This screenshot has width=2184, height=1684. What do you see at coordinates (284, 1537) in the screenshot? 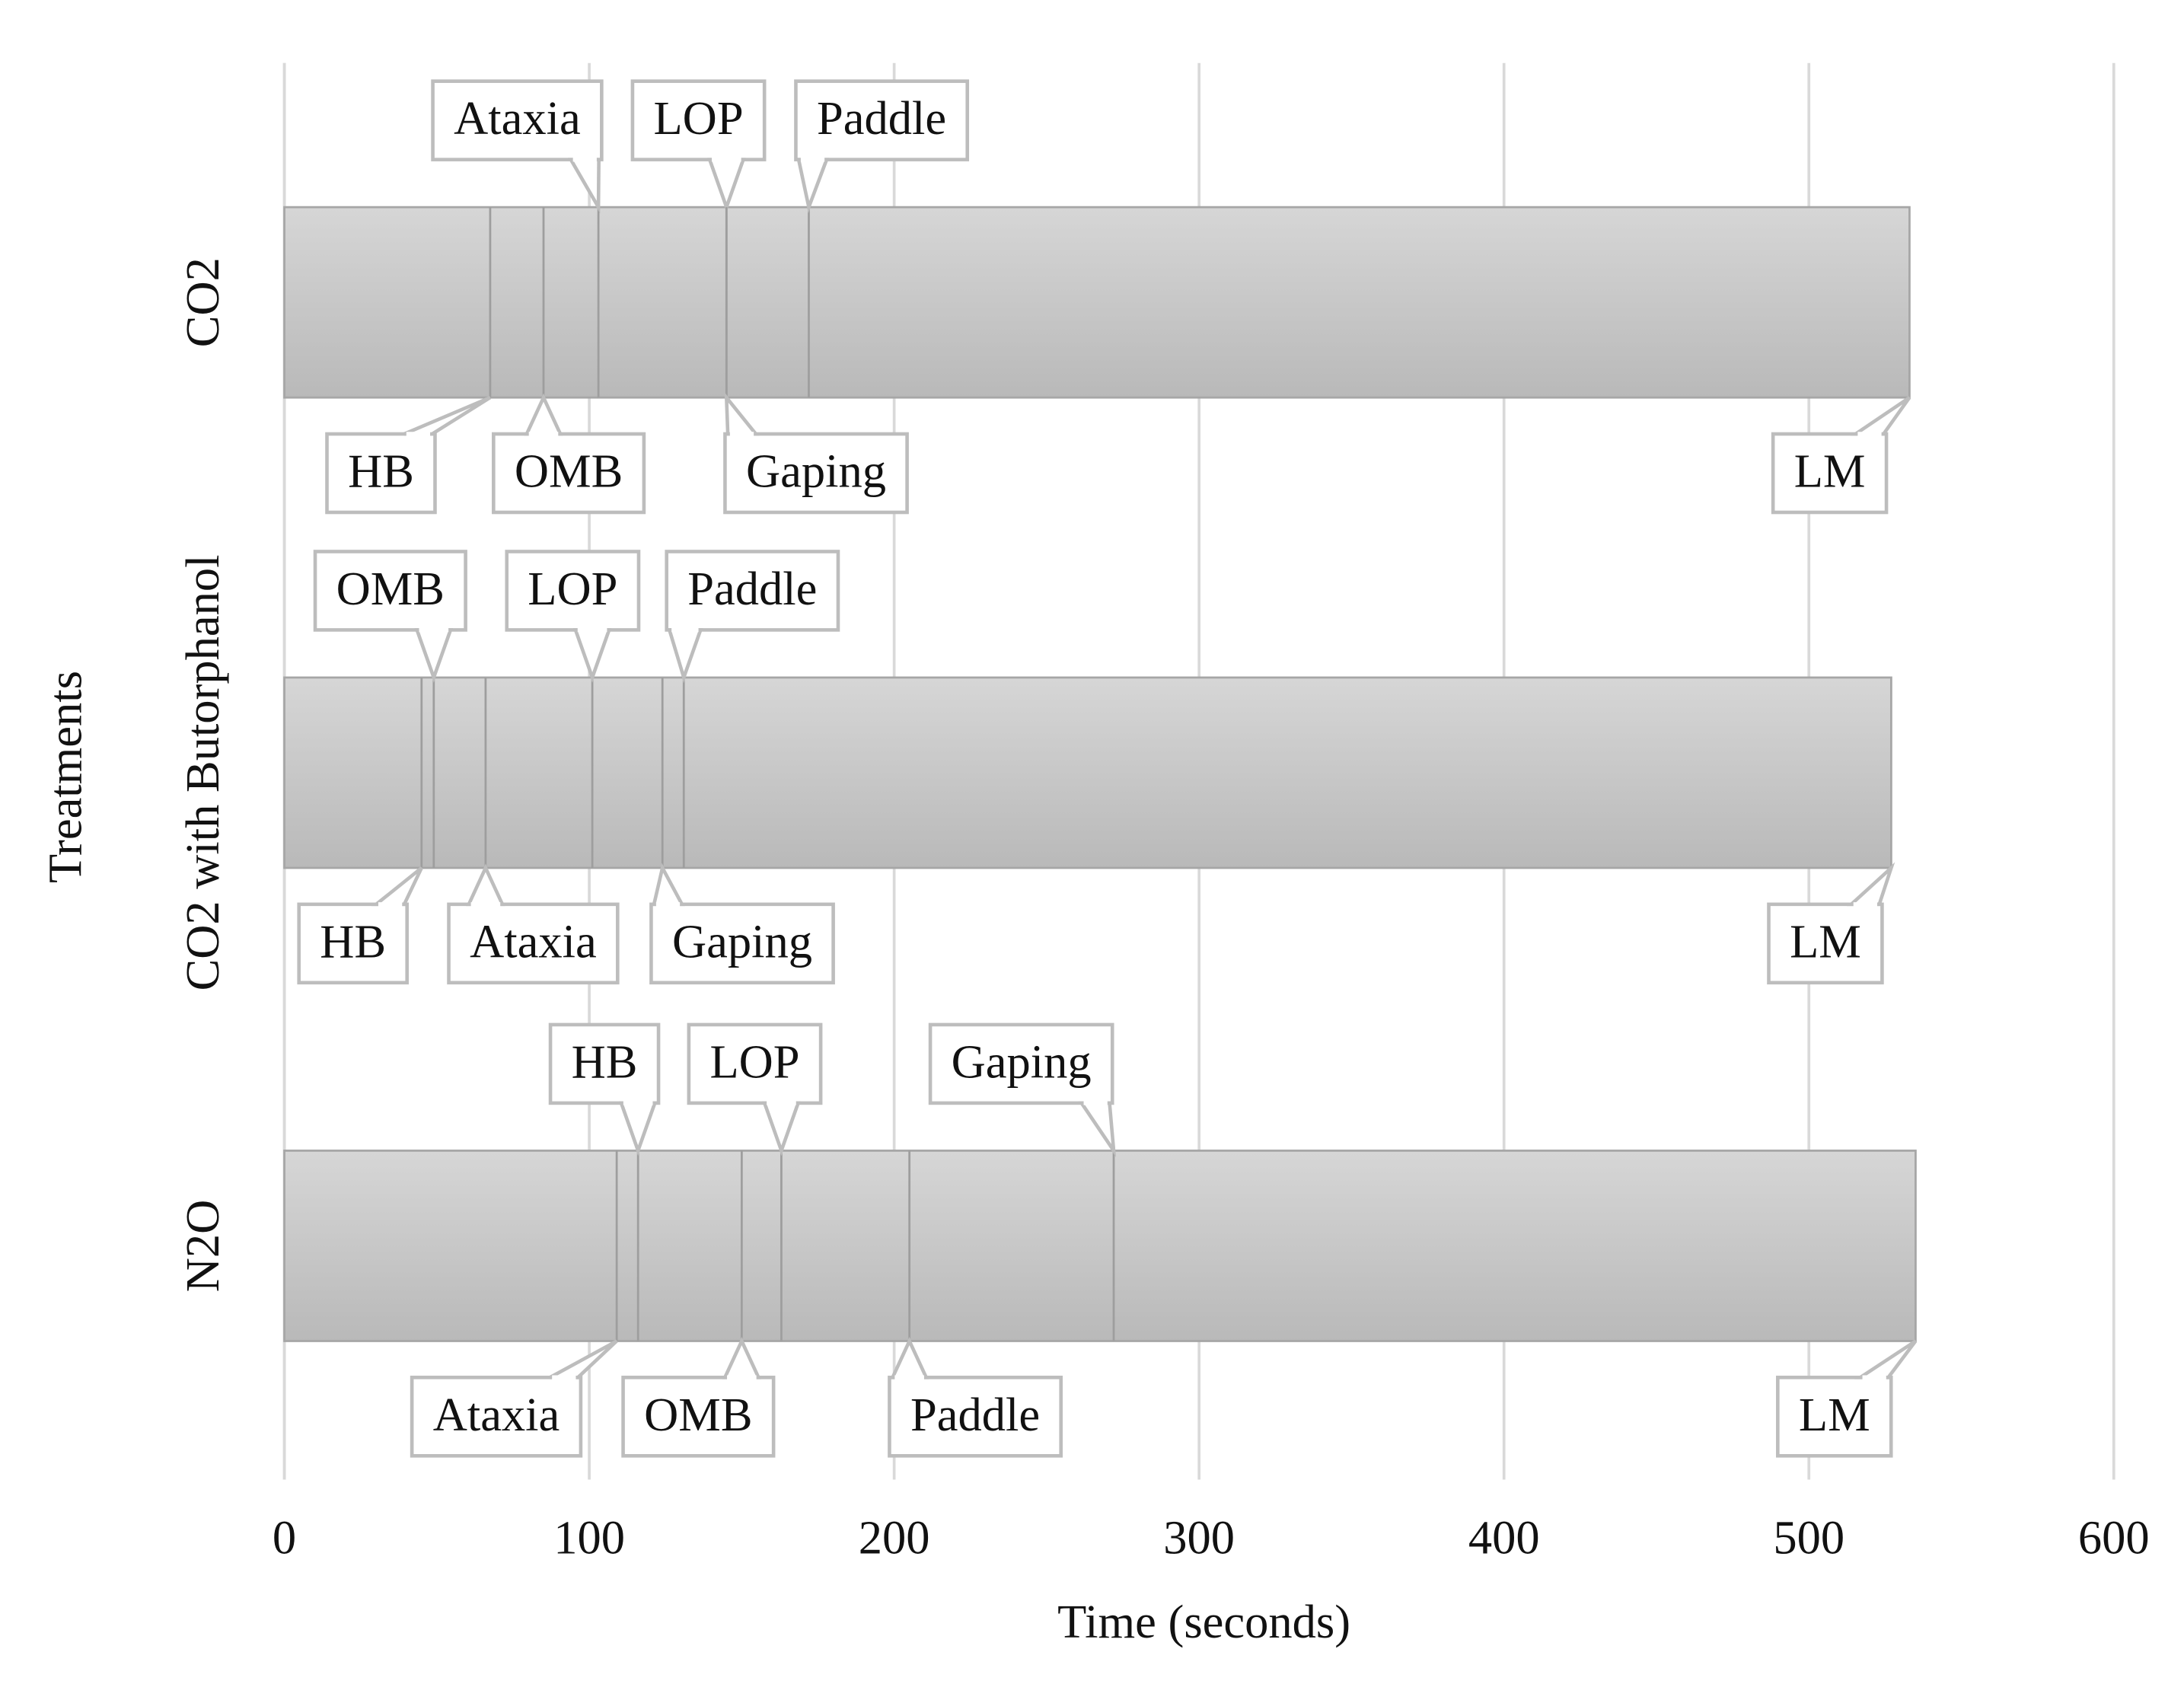
I see `x-tick-label: 0` at bounding box center [284, 1537].